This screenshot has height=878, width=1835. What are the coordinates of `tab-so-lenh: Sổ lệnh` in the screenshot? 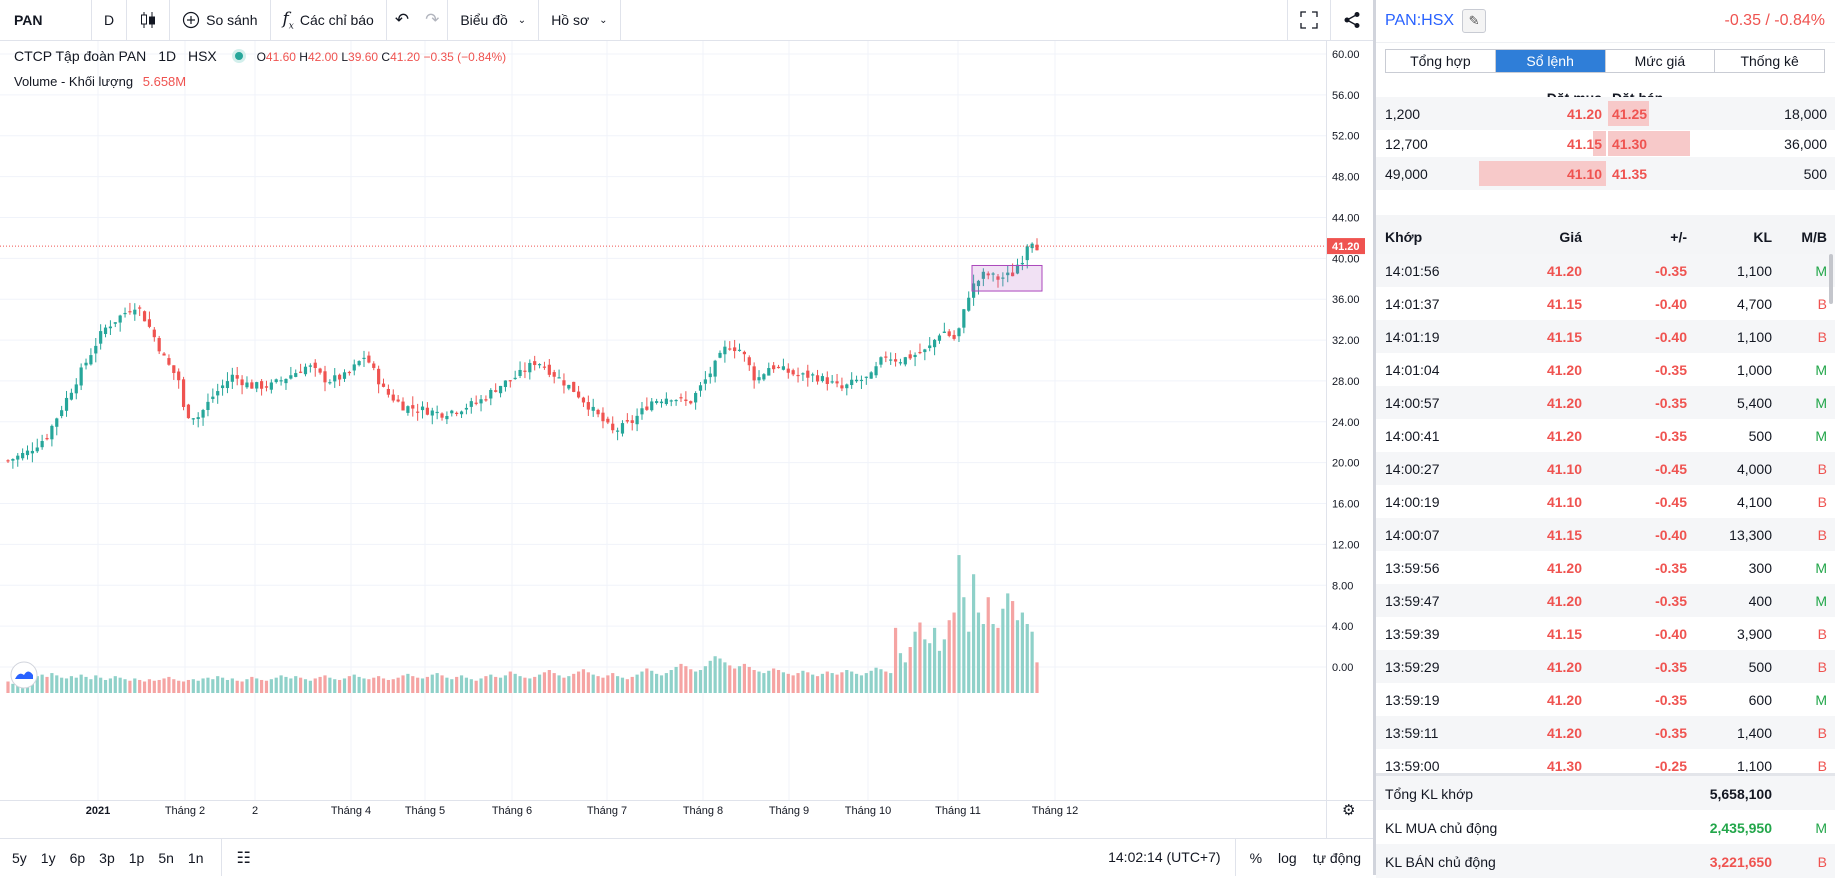 It's located at (1550, 61).